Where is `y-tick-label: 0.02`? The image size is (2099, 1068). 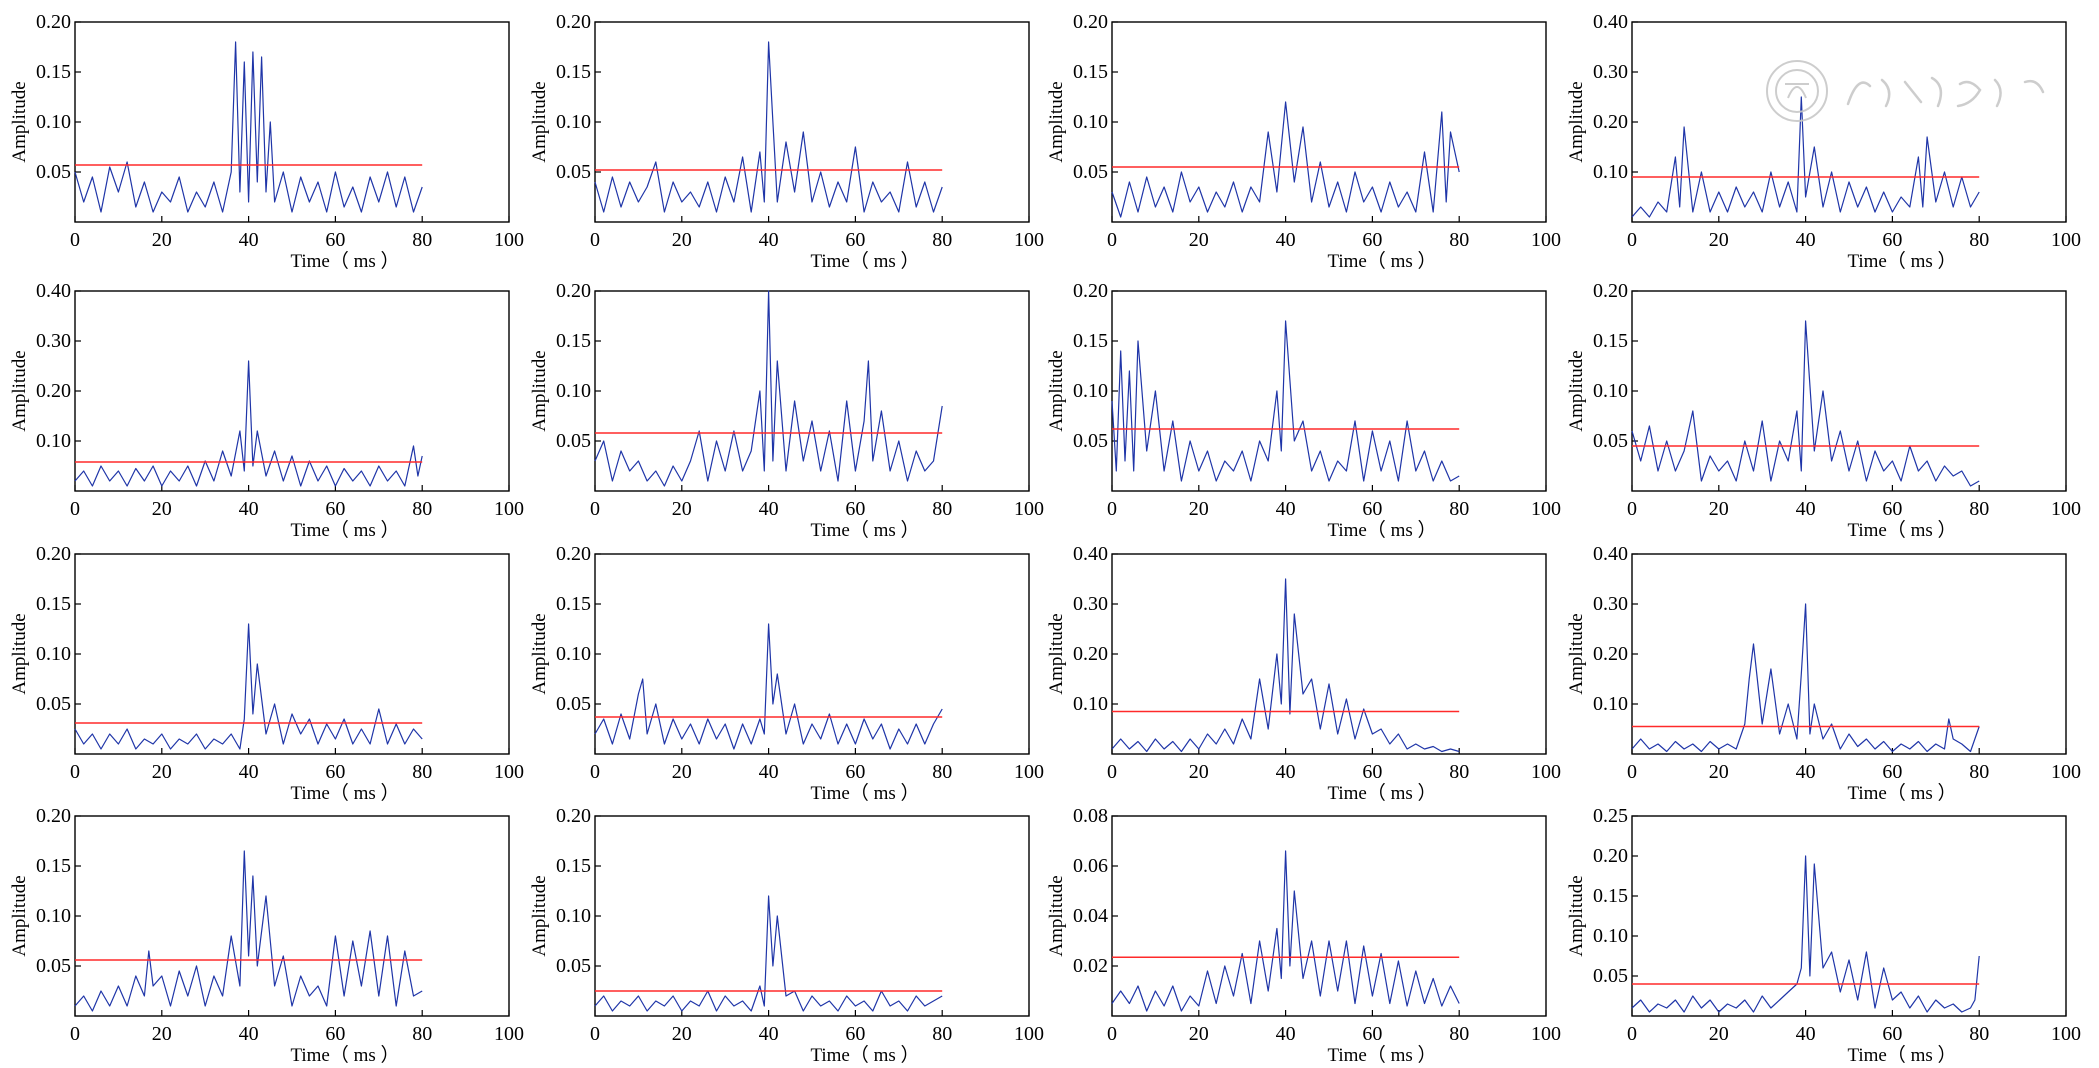 y-tick-label: 0.02 is located at coordinates (1090, 966).